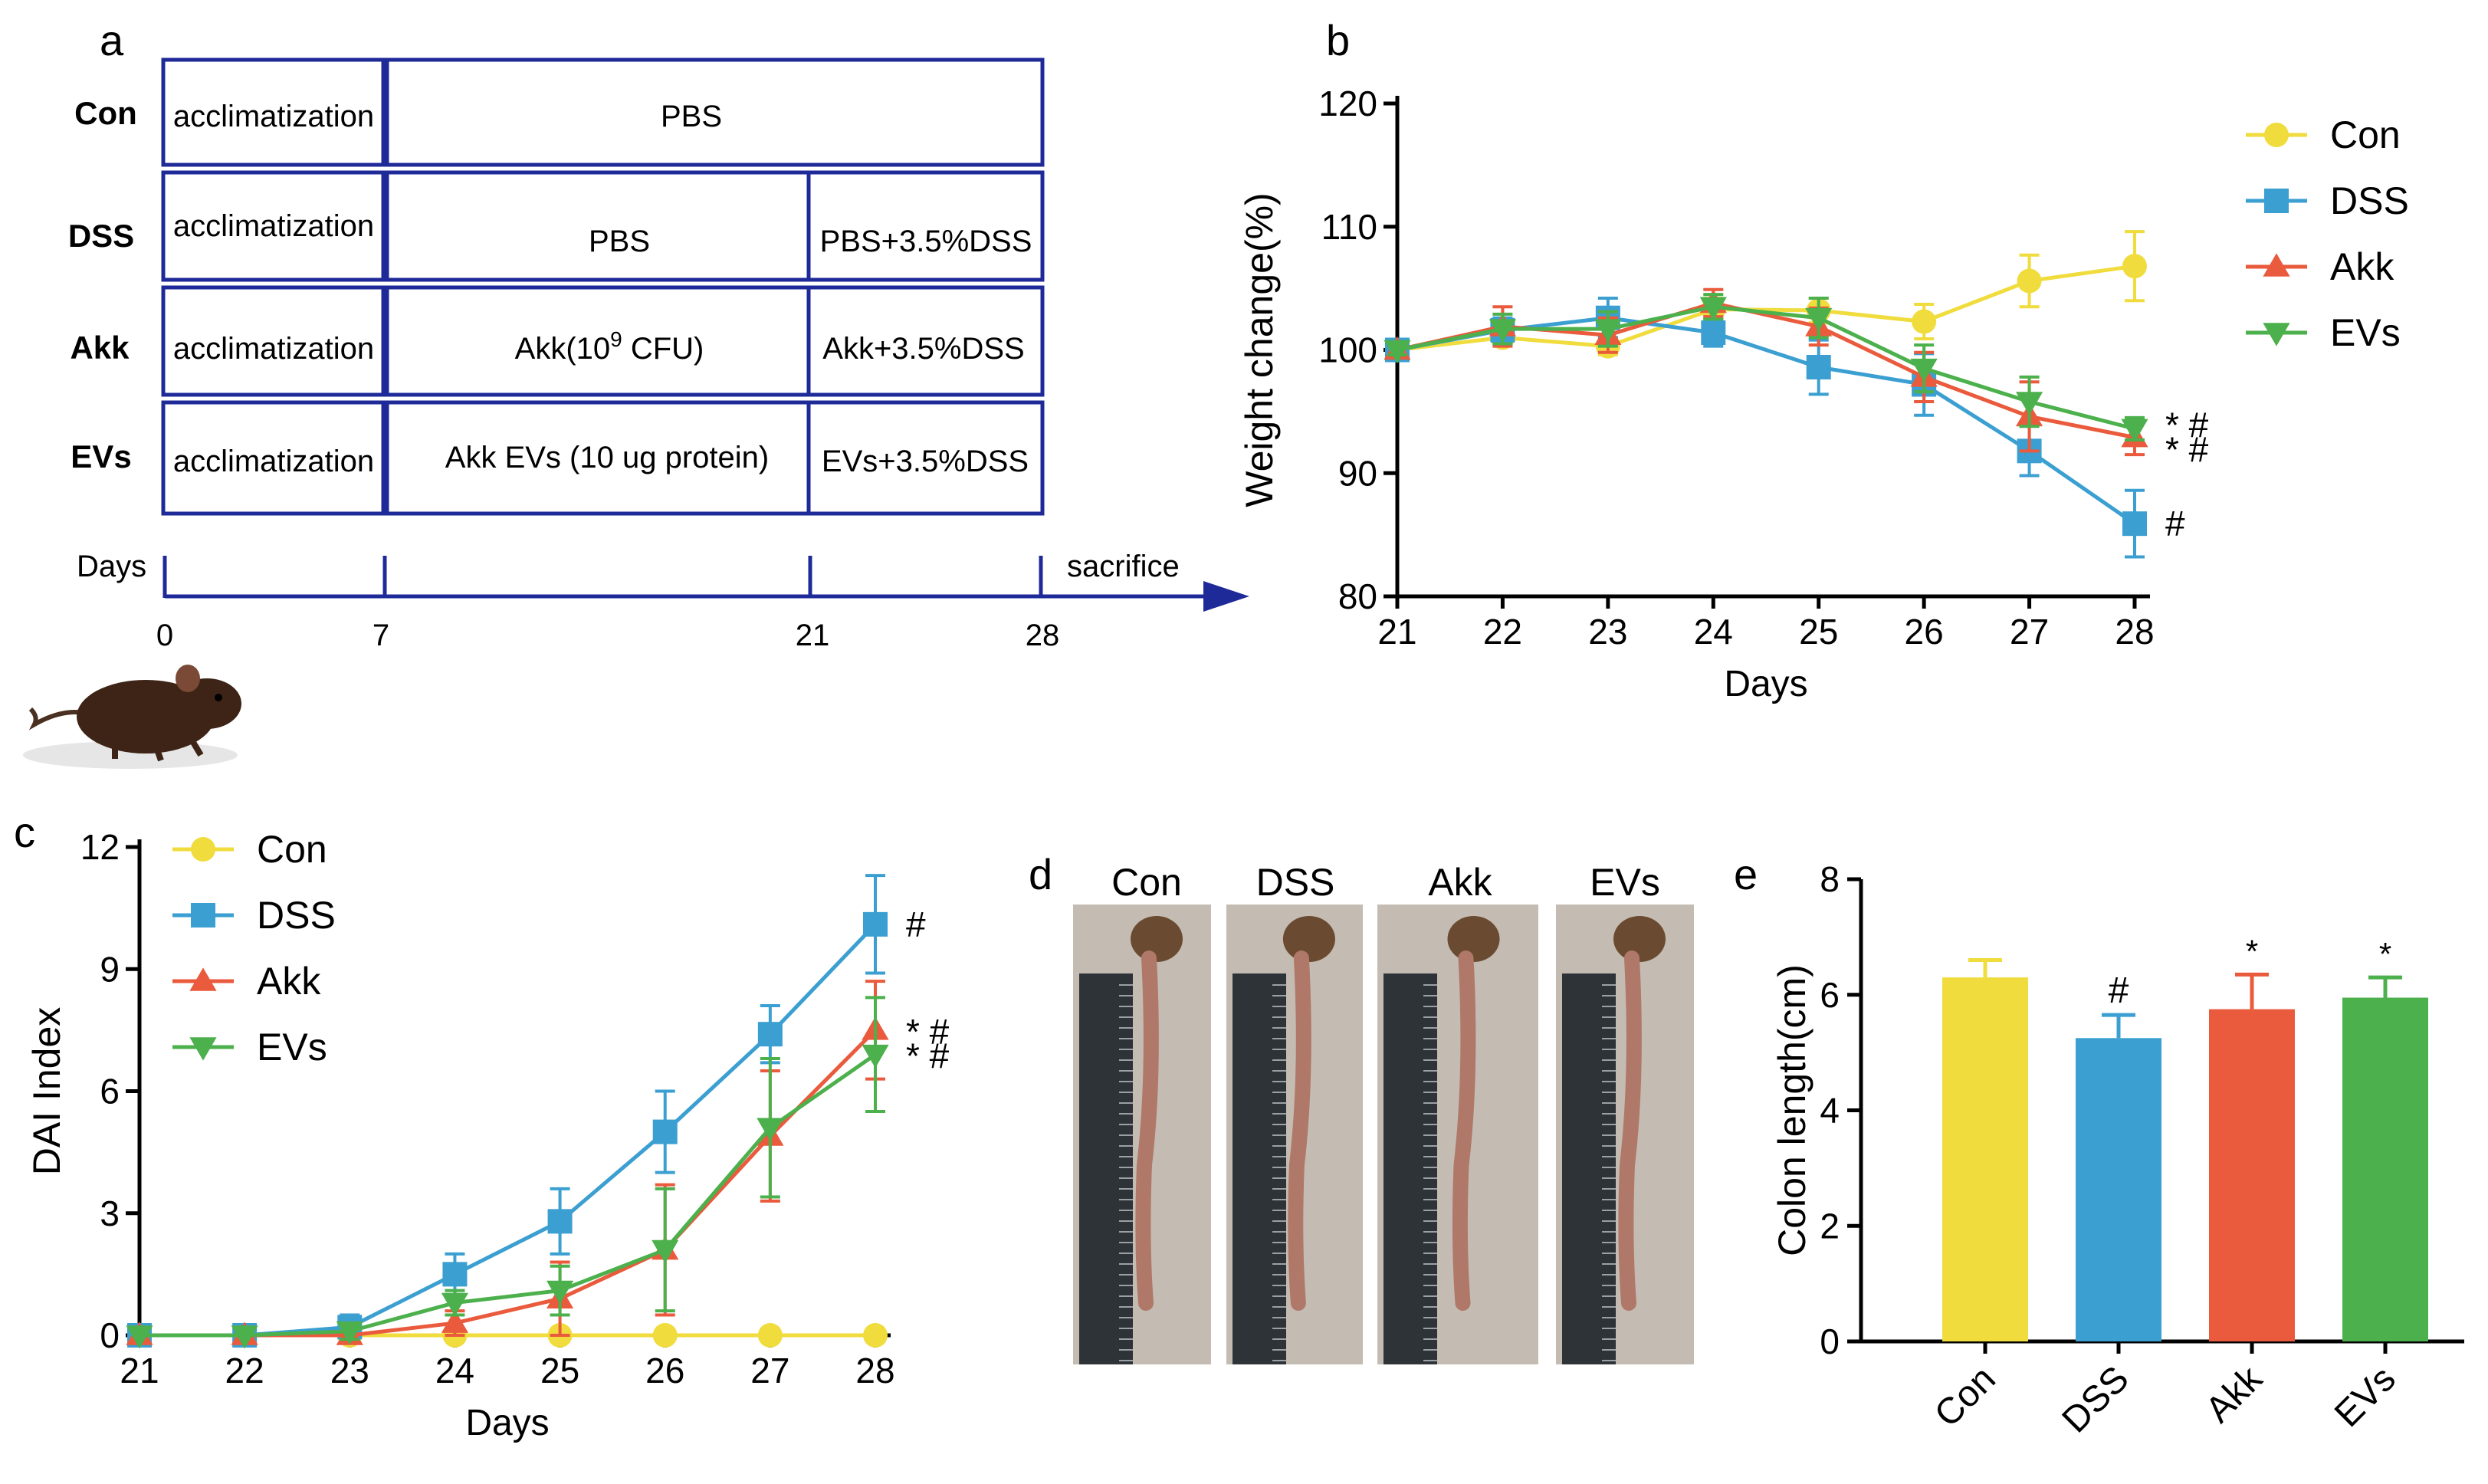 Image resolution: width=2488 pixels, height=1484 pixels. I want to click on schematic-cell: PBS, so click(691, 116).